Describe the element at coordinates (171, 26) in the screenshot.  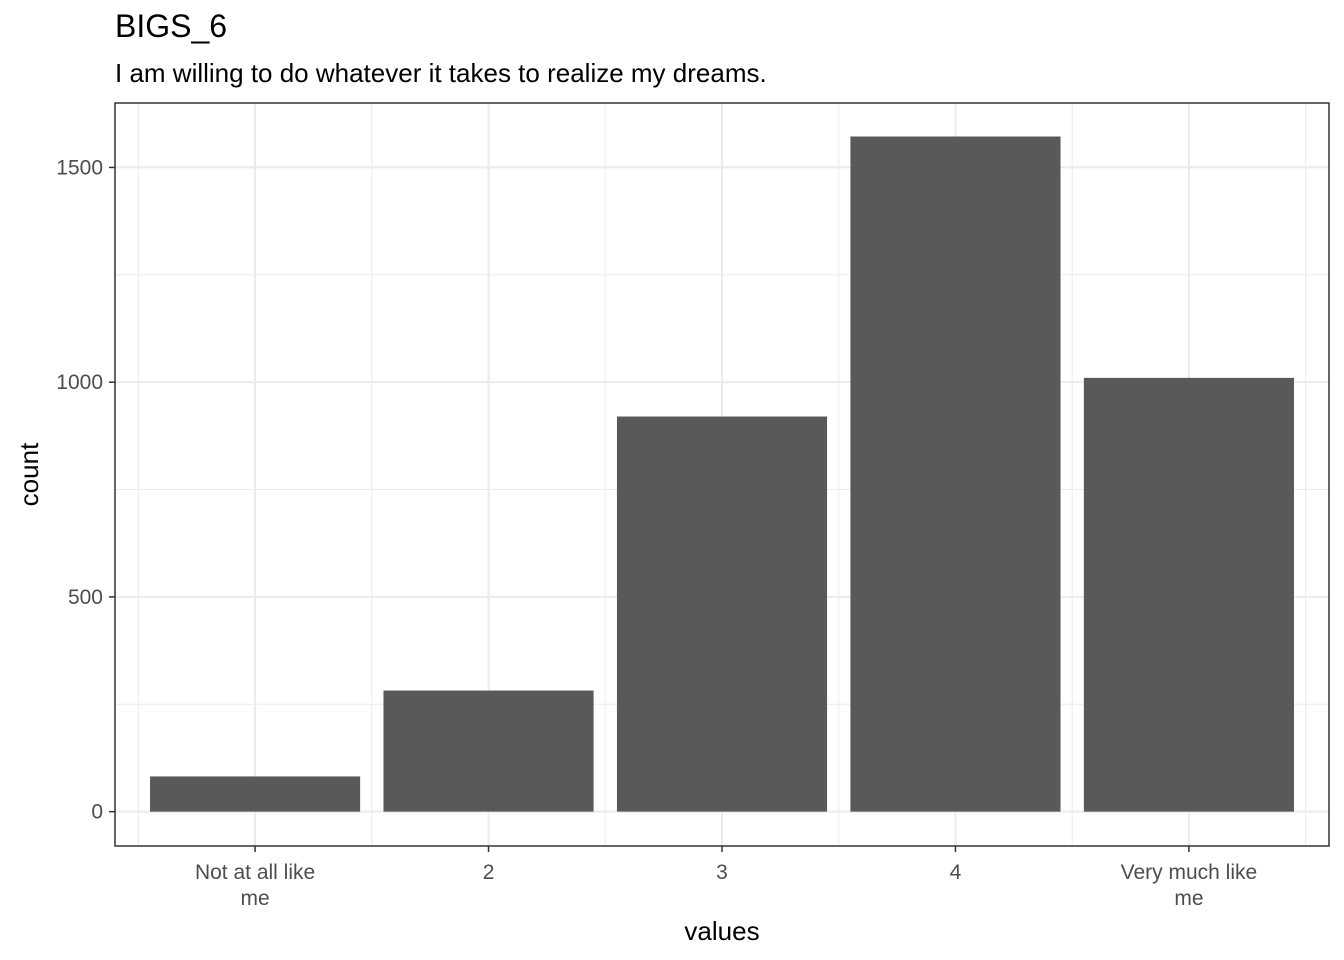
I see `chart-title: BIGS_6` at that location.